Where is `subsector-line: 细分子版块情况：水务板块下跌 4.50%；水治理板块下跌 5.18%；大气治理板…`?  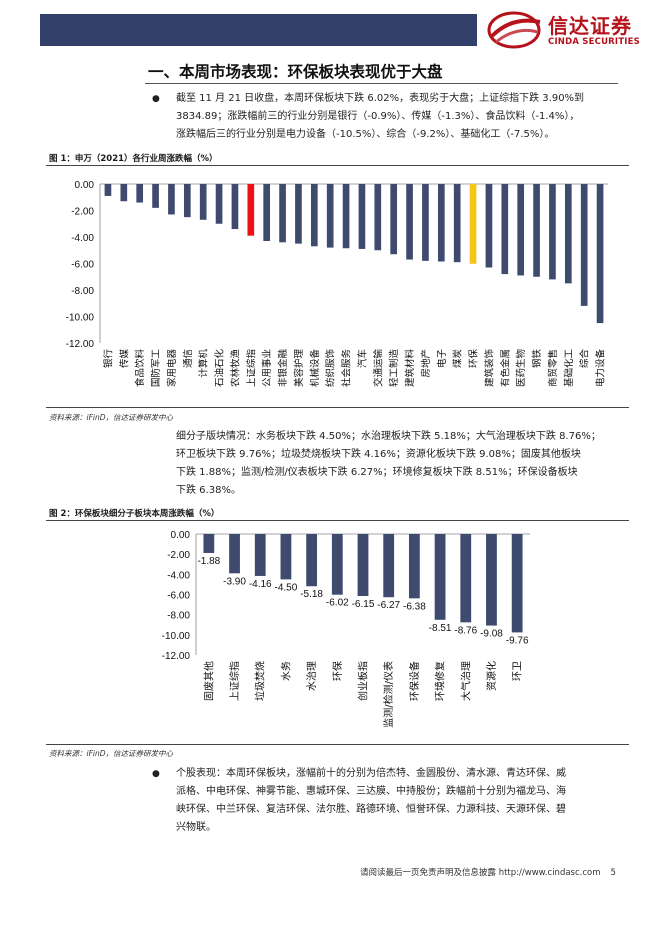
subsector-line: 细分子版块情况：水务板块下跌 4.50%；水治理板块下跌 5.18%；大气治理板… is located at coordinates (388, 436).